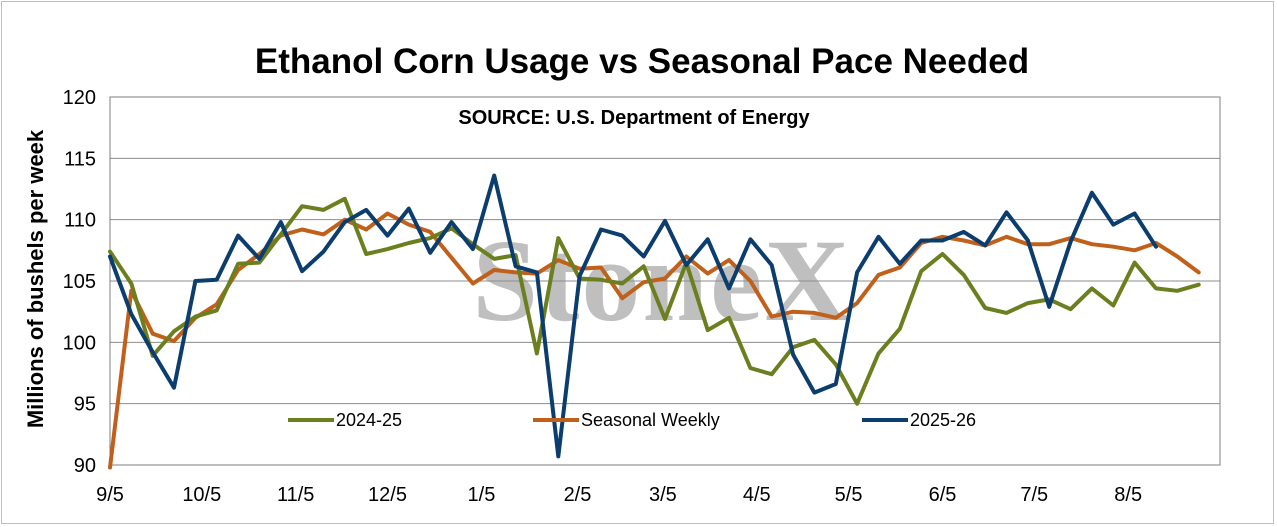  I want to click on y-tick-label: 110, so click(80, 221).